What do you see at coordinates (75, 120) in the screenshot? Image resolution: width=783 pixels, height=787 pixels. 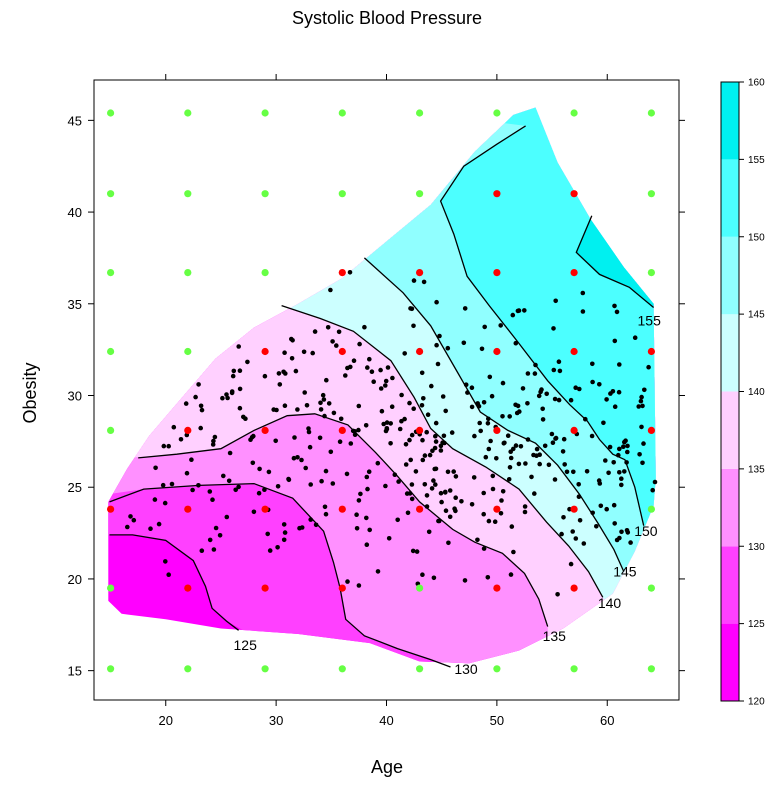 I see `y-tick-label: 45` at bounding box center [75, 120].